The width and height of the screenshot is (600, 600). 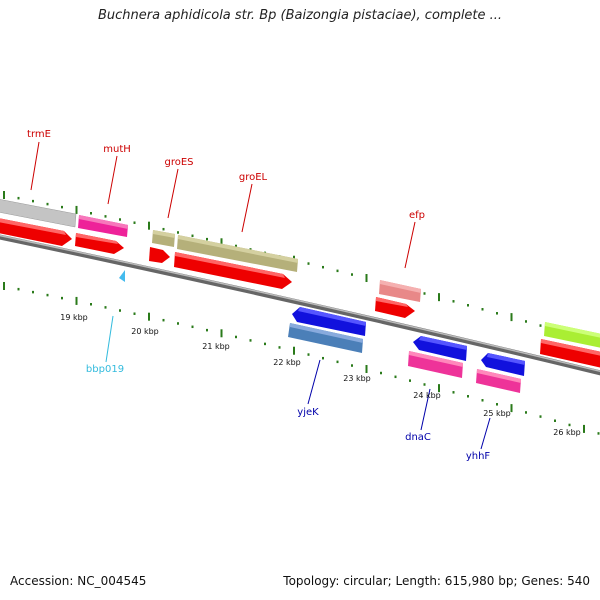 What do you see at coordinates (400, 291) in the screenshot?
I see `feature-efp-box` at bounding box center [400, 291].